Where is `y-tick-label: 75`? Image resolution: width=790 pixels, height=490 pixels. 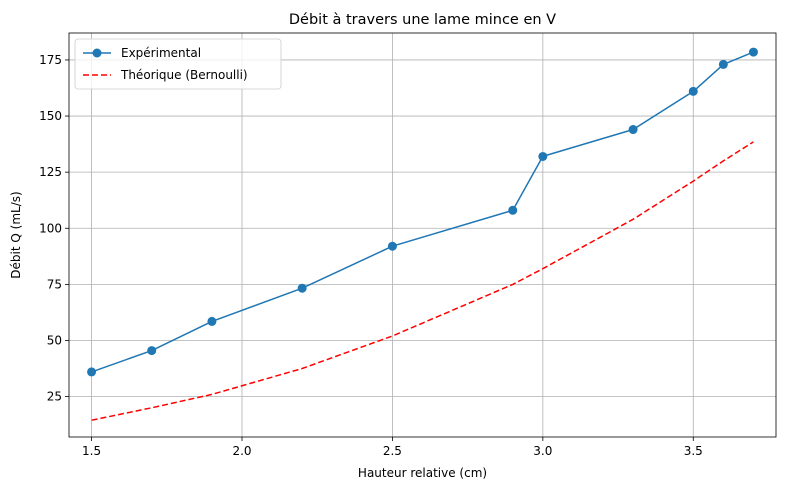
y-tick-label: 75 is located at coordinates (54, 284).